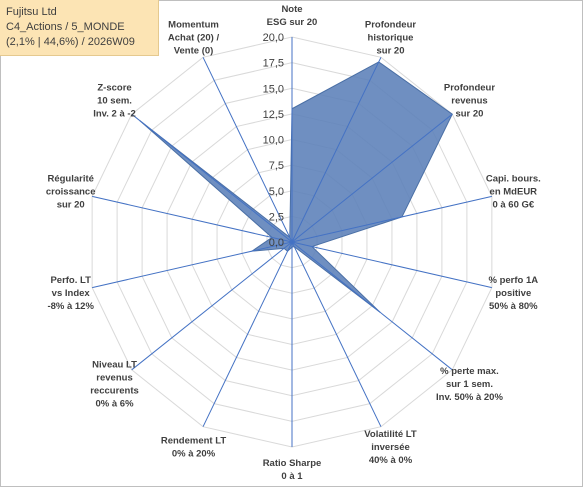 The image size is (583, 487). Describe the element at coordinates (276, 217) in the screenshot. I see `tick-label: 2,5` at that location.